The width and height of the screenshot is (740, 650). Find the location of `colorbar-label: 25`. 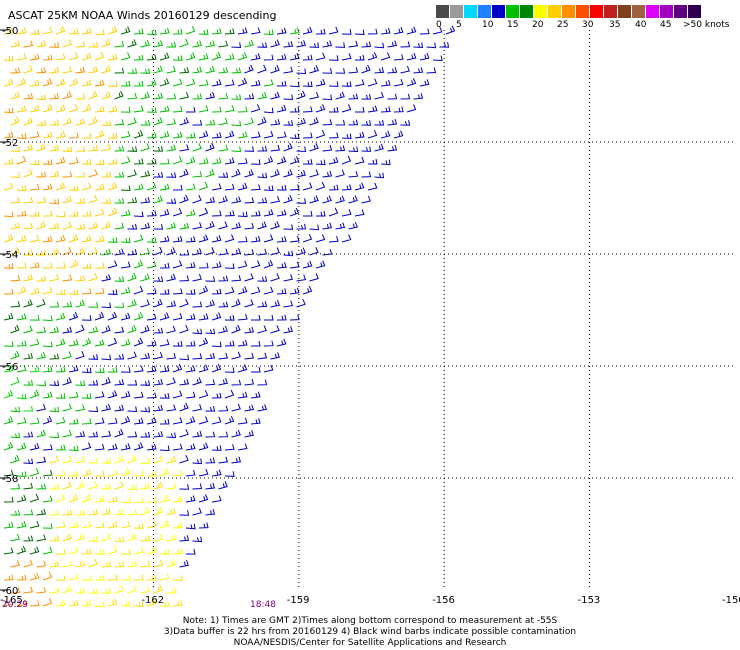

colorbar-label: 25 is located at coordinates (563, 25).